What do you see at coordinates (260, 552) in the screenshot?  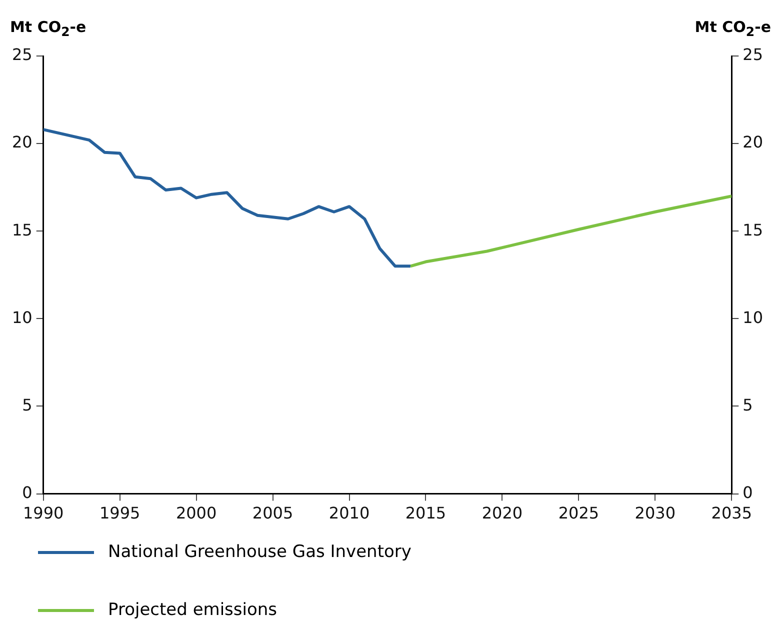 I see `legend-label: National Greenhouse Gas Inventory` at bounding box center [260, 552].